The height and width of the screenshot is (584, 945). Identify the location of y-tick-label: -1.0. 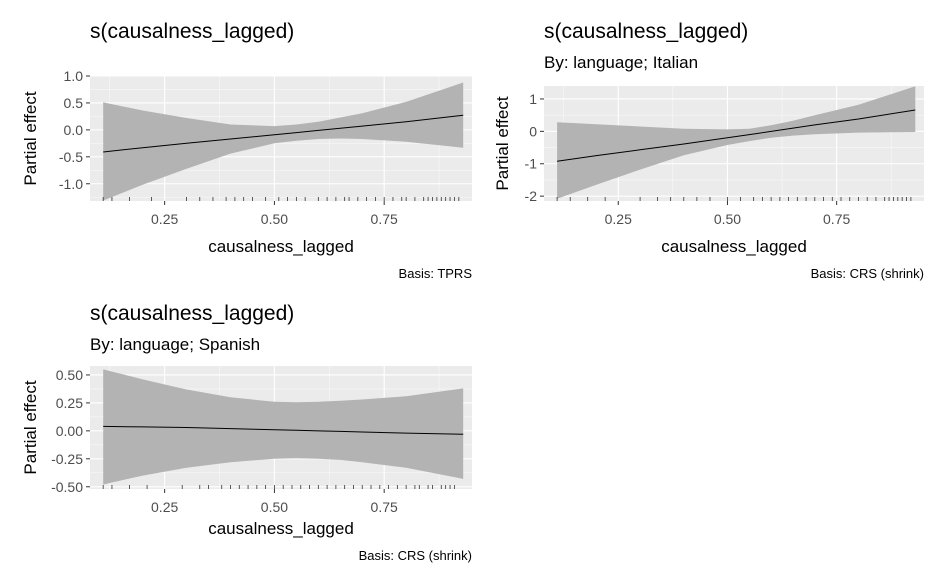
(71, 184).